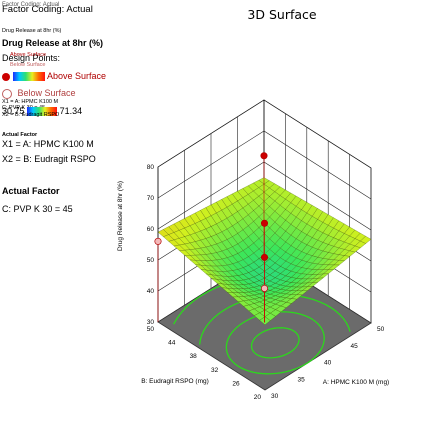 The image size is (423, 439). I want to click on actual-factor-value: C: PVP K 30 = 45, so click(37, 209).